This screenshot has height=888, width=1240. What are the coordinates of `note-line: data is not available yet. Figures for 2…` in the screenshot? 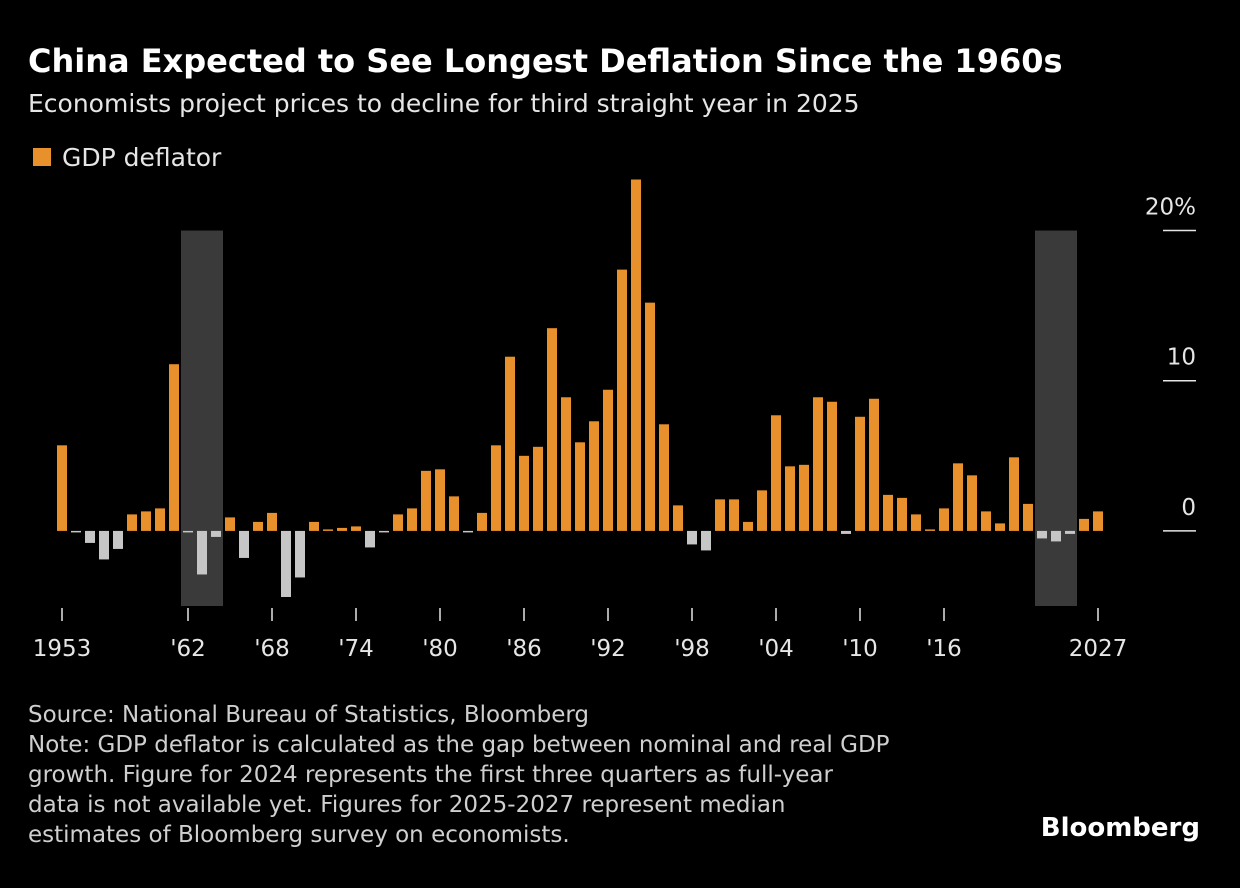 It's located at (407, 805).